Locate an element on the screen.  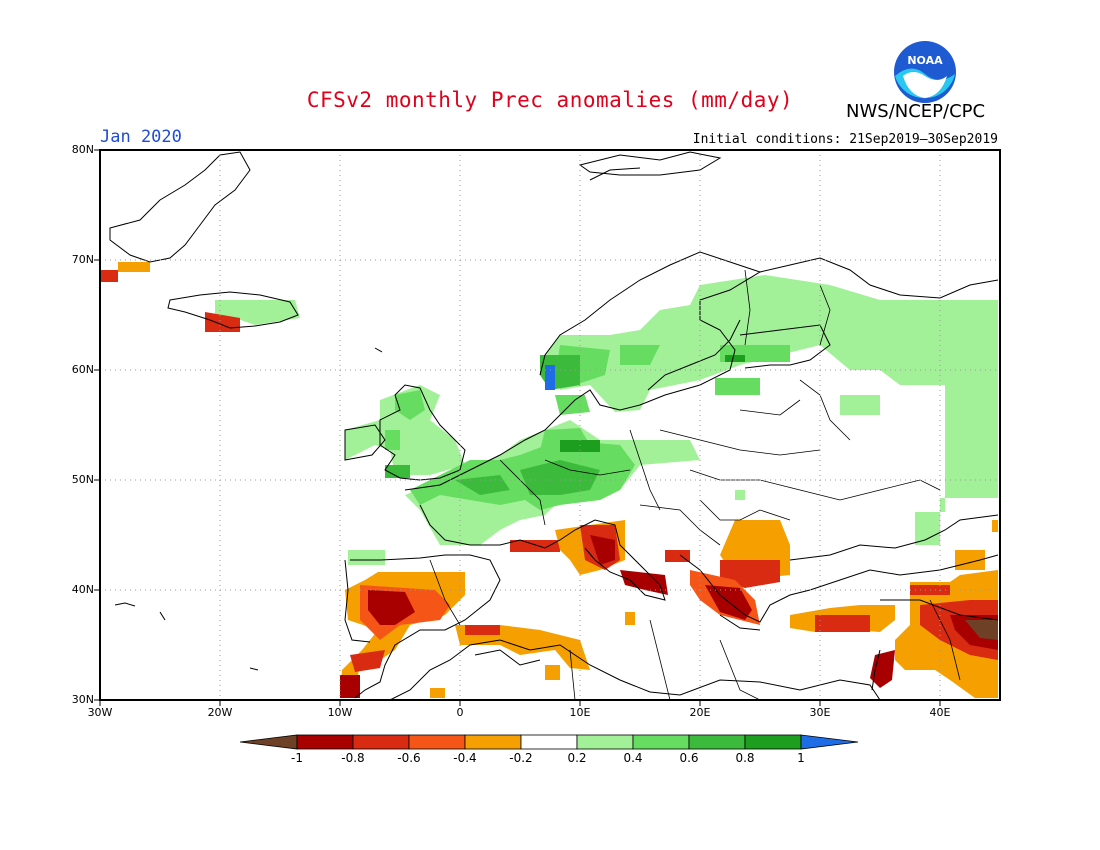
org-label: NWS/NCEP/CPC is located at coordinates (916, 111).